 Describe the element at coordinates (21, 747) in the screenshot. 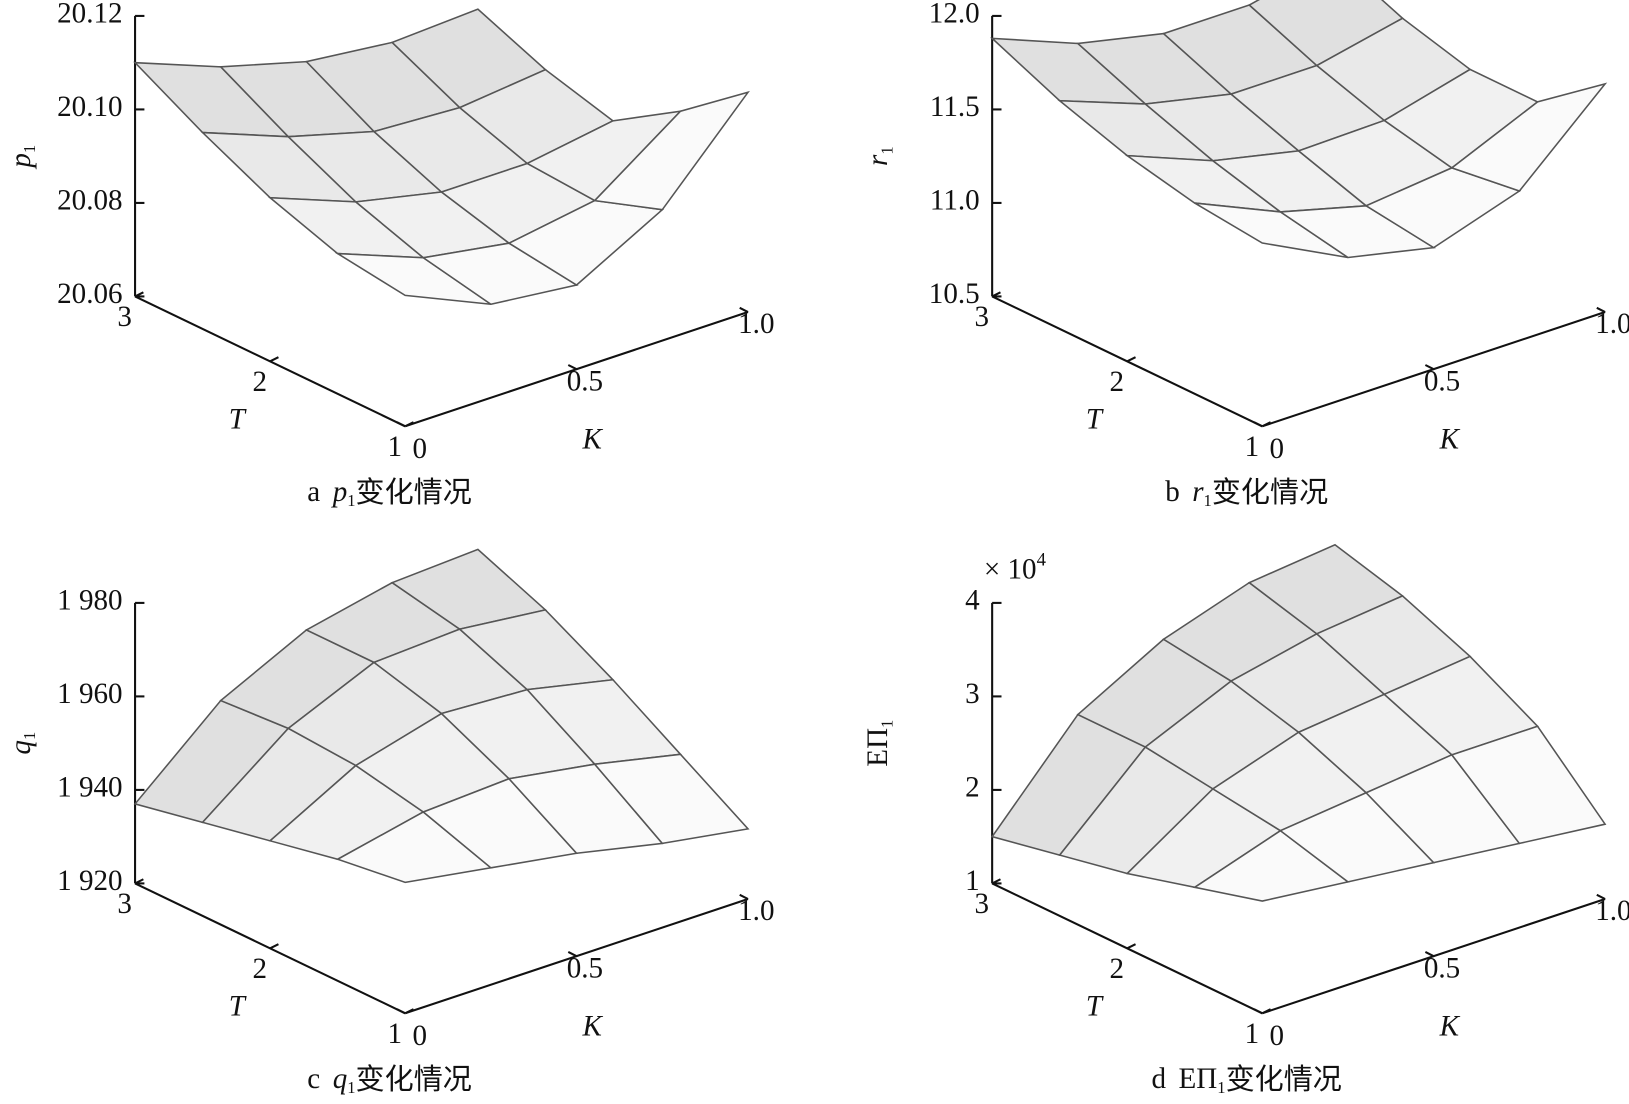

I see `z-label-symbol: q` at that location.